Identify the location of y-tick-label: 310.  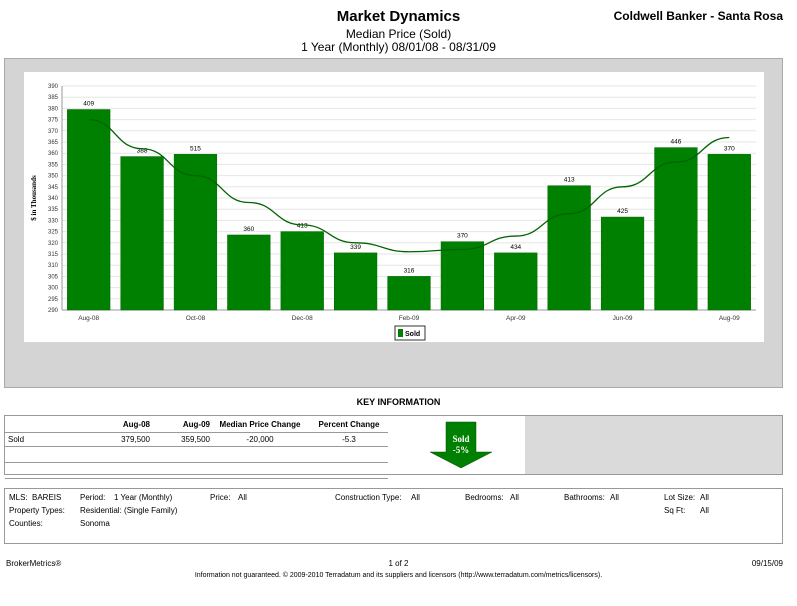
(53, 266).